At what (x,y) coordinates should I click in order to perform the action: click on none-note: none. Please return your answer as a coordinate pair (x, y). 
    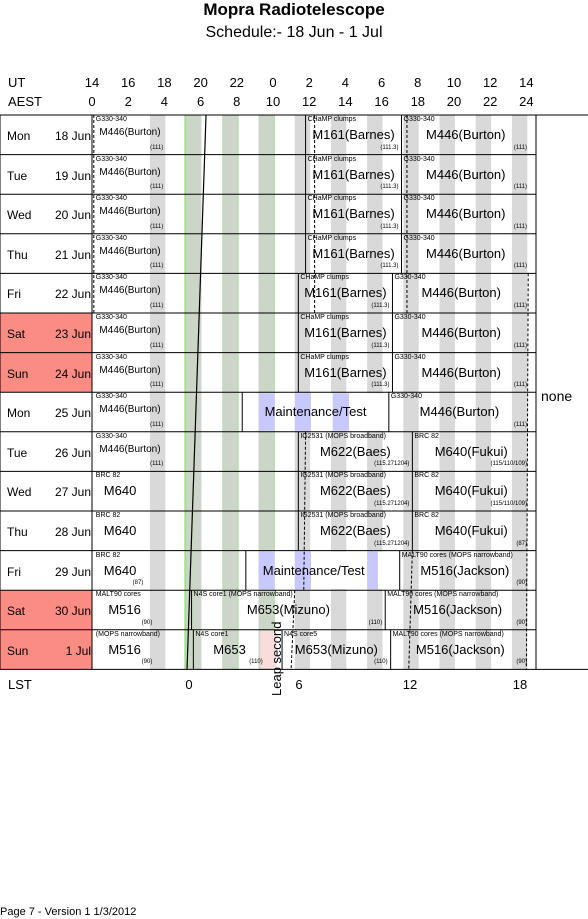
    Looking at the image, I should click on (557, 396).